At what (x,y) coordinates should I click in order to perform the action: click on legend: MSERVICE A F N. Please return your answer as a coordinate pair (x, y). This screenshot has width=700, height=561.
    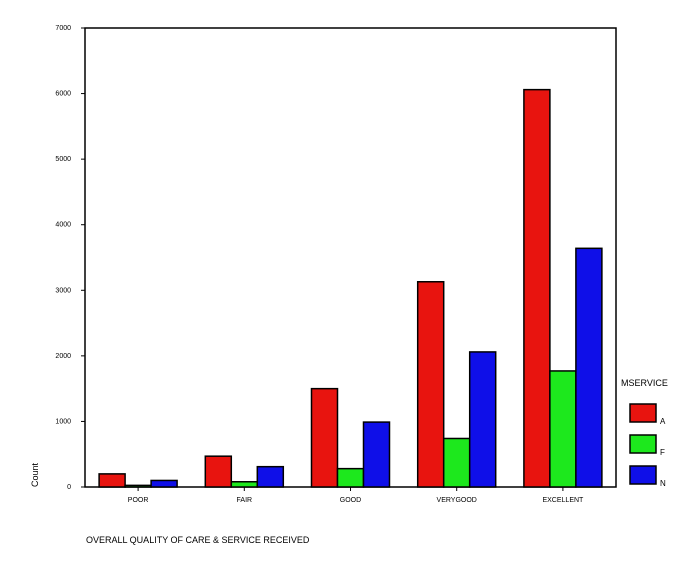
    Looking at the image, I should click on (644, 433).